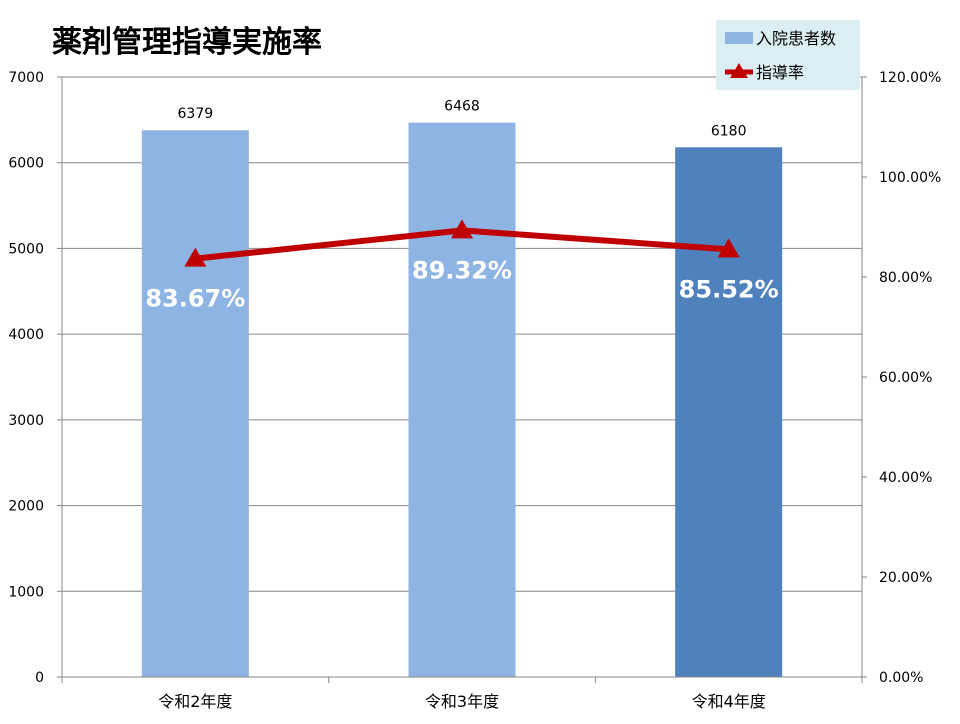 The width and height of the screenshot is (960, 724). What do you see at coordinates (901, 678) in the screenshot?
I see `right-tick-label: 0.00%` at bounding box center [901, 678].